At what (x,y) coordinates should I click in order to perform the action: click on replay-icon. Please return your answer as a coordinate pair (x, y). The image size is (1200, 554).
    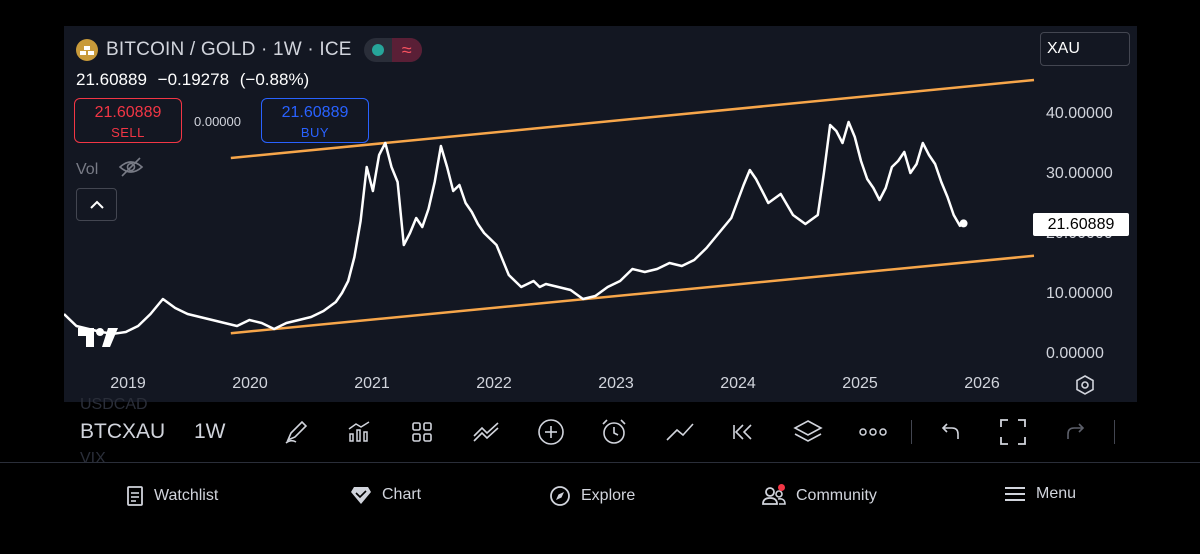
    Looking at the image, I should click on (743, 432).